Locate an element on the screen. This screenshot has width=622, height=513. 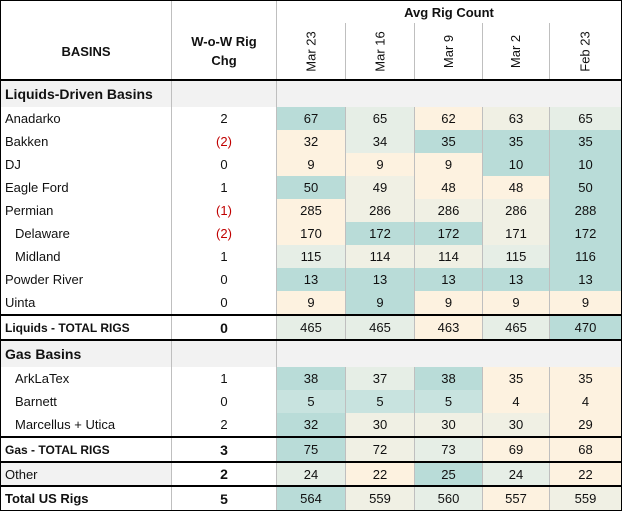
date-label: Mar 9 is located at coordinates (448, 51).